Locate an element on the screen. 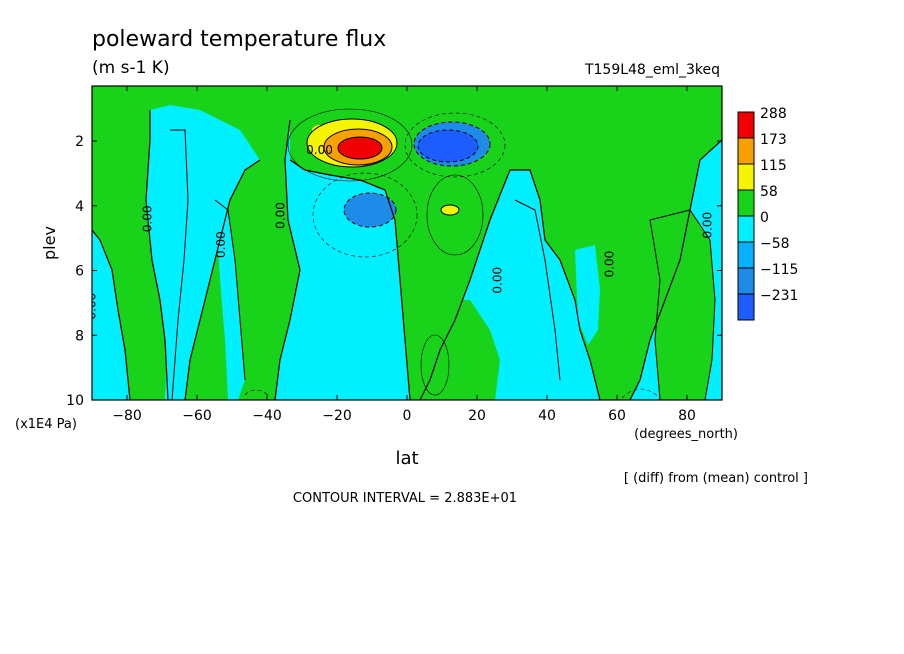 The width and height of the screenshot is (904, 654). feature-positive-red is located at coordinates (360, 148).